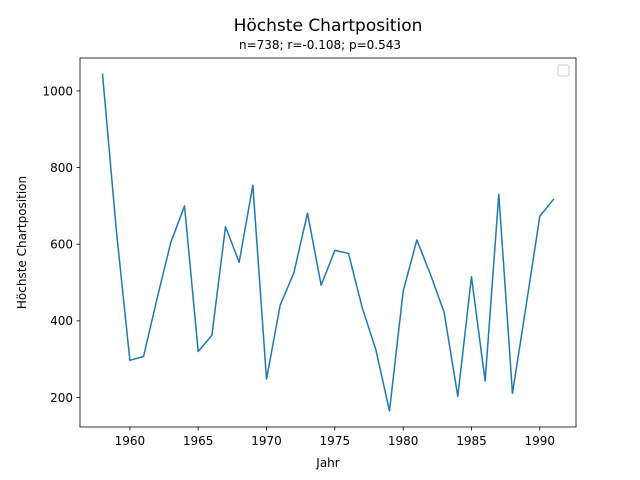  What do you see at coordinates (61, 321) in the screenshot?
I see `y-tick-label: 400` at bounding box center [61, 321].